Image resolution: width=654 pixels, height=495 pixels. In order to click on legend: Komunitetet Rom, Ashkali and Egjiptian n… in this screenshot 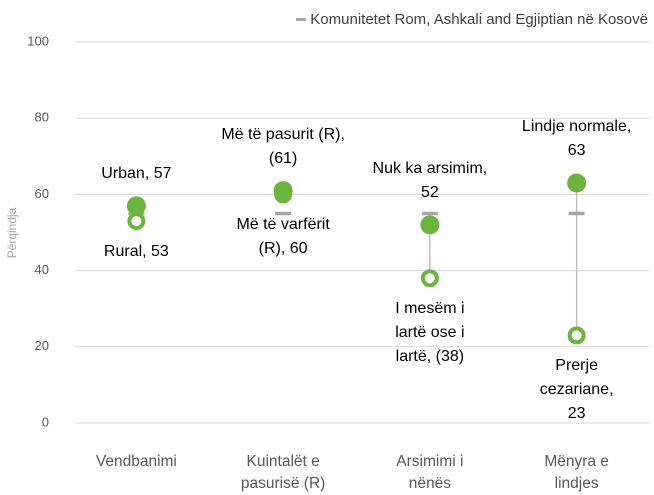, I will do `click(472, 19)`.